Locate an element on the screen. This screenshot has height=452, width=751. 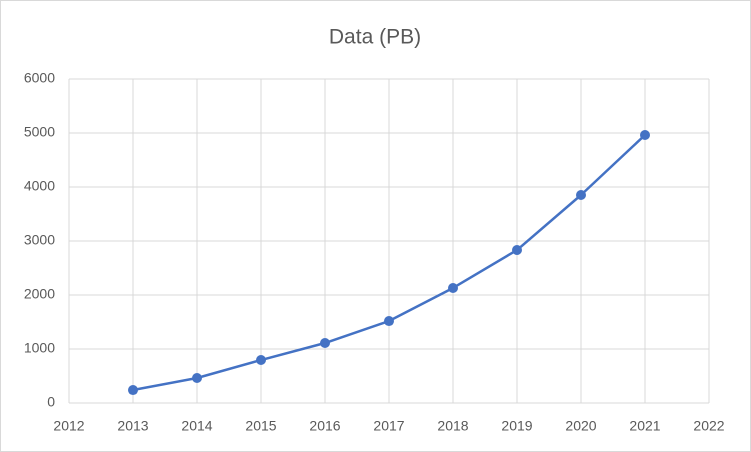
chart-title: Data (PB) is located at coordinates (375, 37).